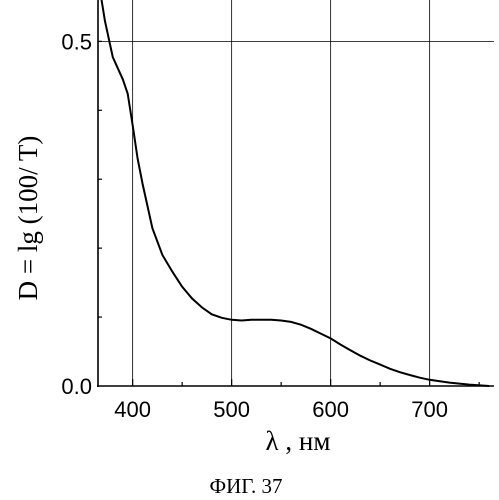 This screenshot has height=500, width=499. Describe the element at coordinates (132, 409) in the screenshot. I see `x-tick-label: 400` at that location.